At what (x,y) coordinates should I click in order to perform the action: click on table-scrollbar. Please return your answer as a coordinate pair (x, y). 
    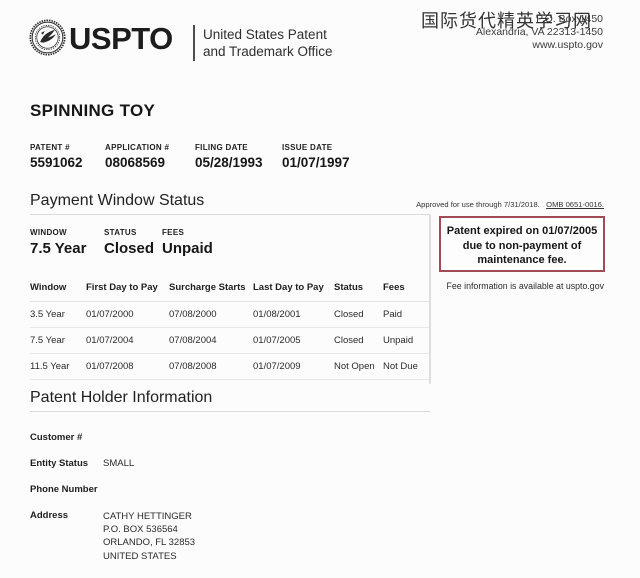
    Looking at the image, I should click on (430, 299).